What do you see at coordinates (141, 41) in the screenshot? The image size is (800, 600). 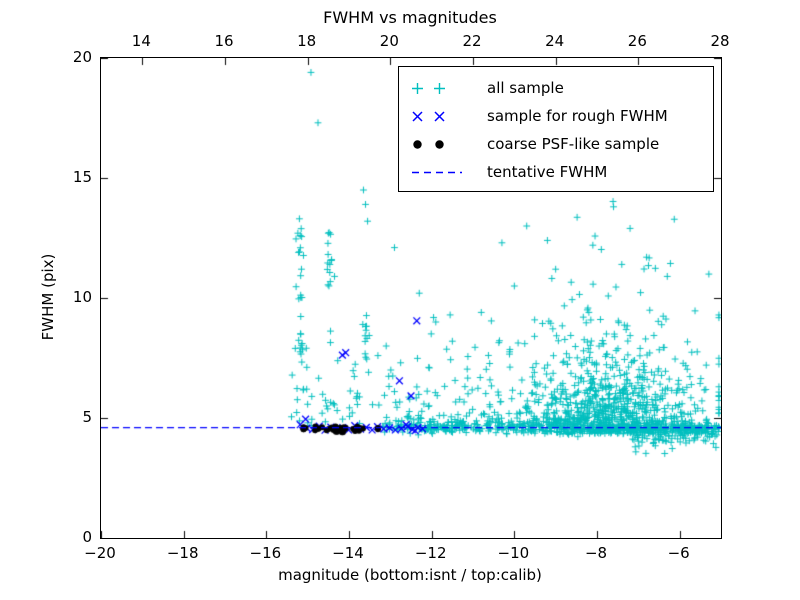 I see `top-tick-label: 14` at bounding box center [141, 41].